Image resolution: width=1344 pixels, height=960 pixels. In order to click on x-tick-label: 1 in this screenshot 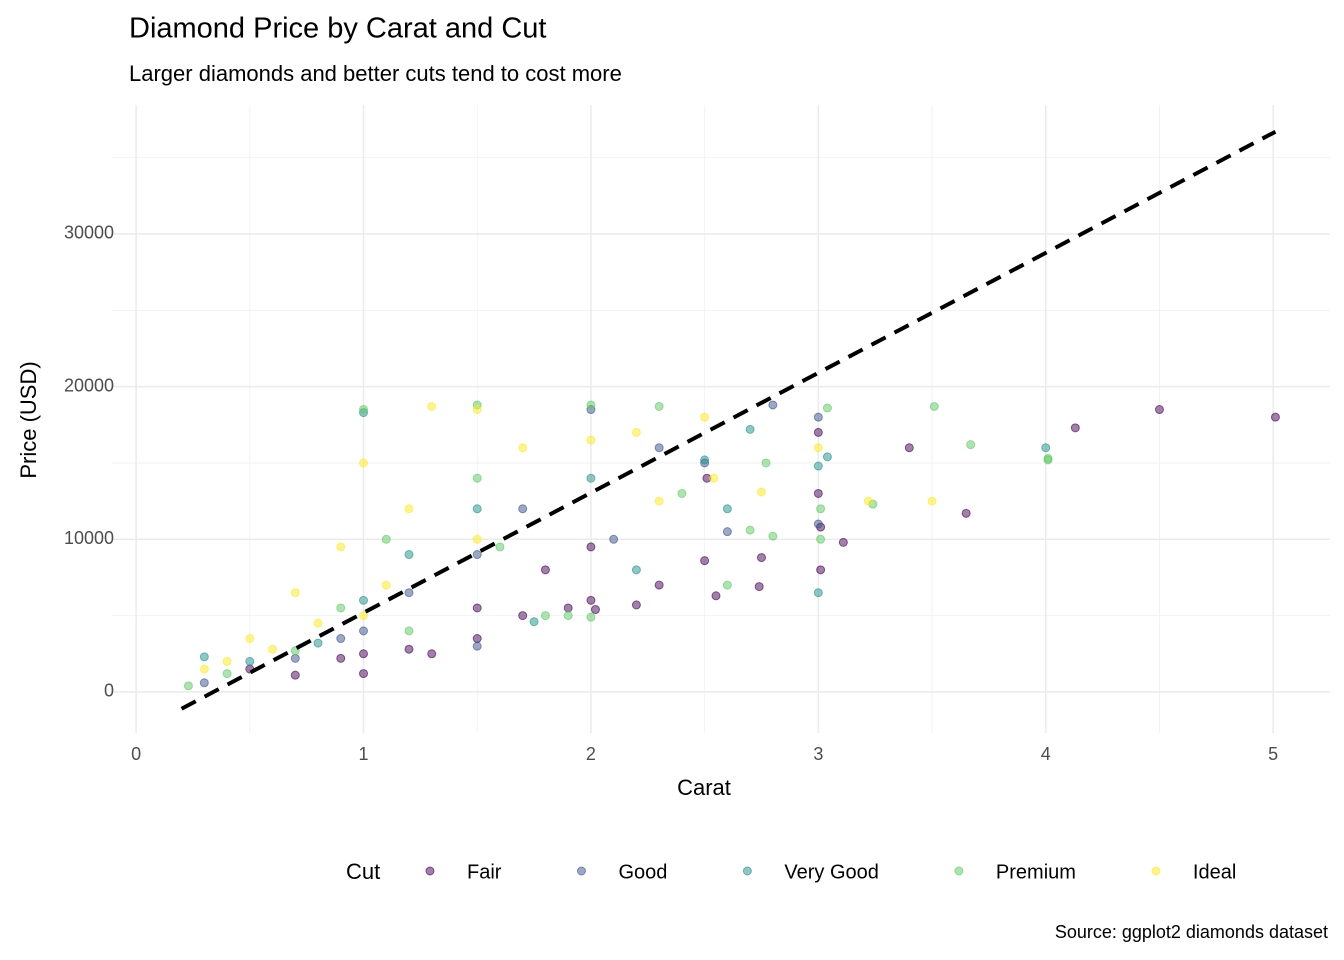, I will do `click(364, 754)`.